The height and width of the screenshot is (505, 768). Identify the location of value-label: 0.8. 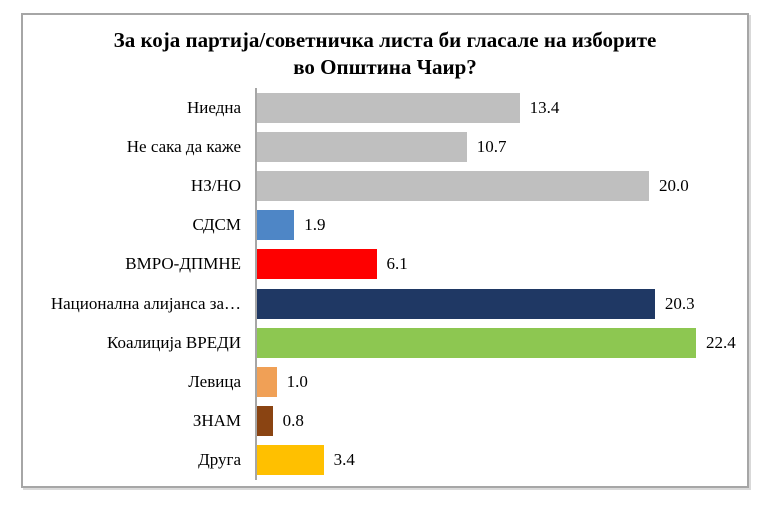
(293, 421).